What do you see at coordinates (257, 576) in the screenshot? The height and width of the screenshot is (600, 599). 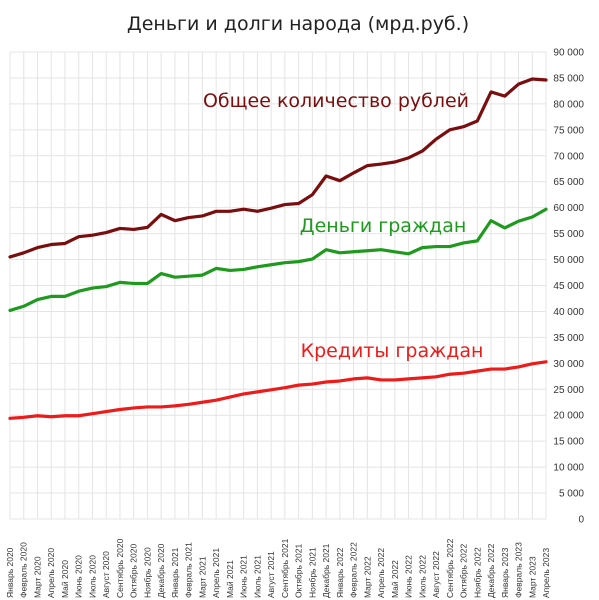 I see `x-tick-label: Июль 2021` at bounding box center [257, 576].